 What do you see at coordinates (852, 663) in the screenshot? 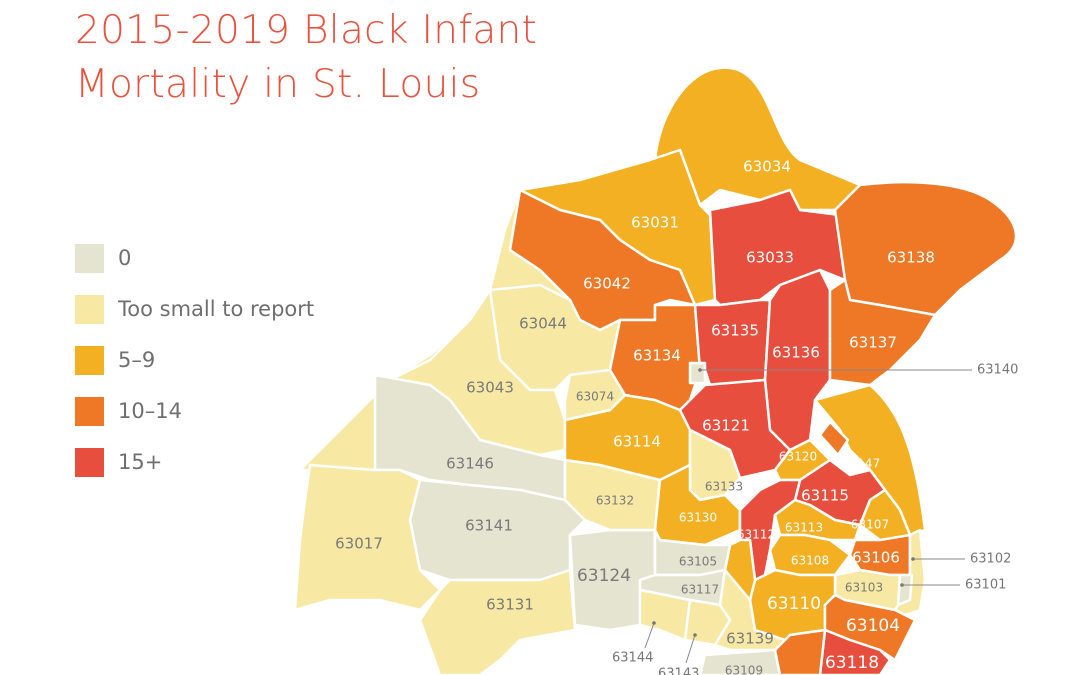
I see `zip-label: 63118` at bounding box center [852, 663].